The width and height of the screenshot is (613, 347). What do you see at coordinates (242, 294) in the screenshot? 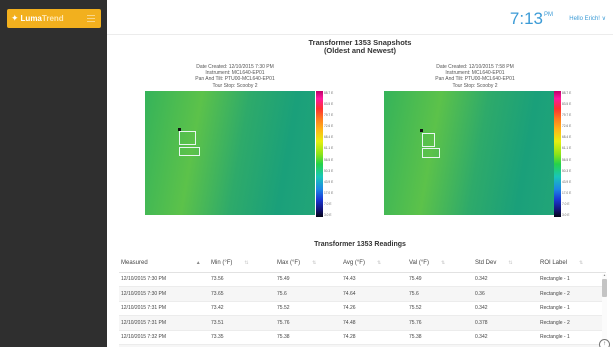
I see `cell-min: 73.65` at bounding box center [242, 294].